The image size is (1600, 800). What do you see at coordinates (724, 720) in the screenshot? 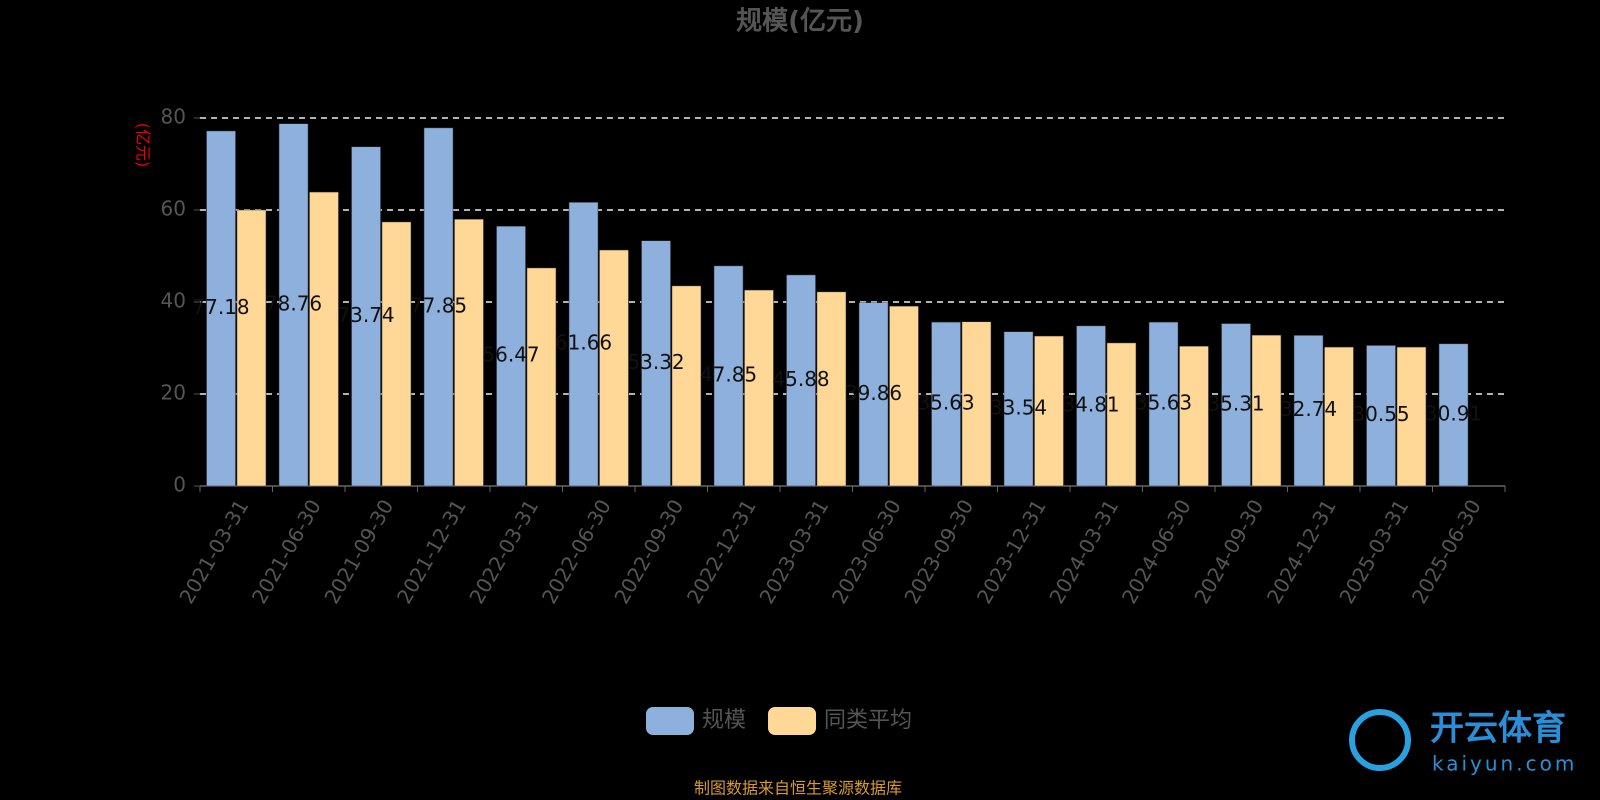
I see `legend-label: 规模` at bounding box center [724, 720].